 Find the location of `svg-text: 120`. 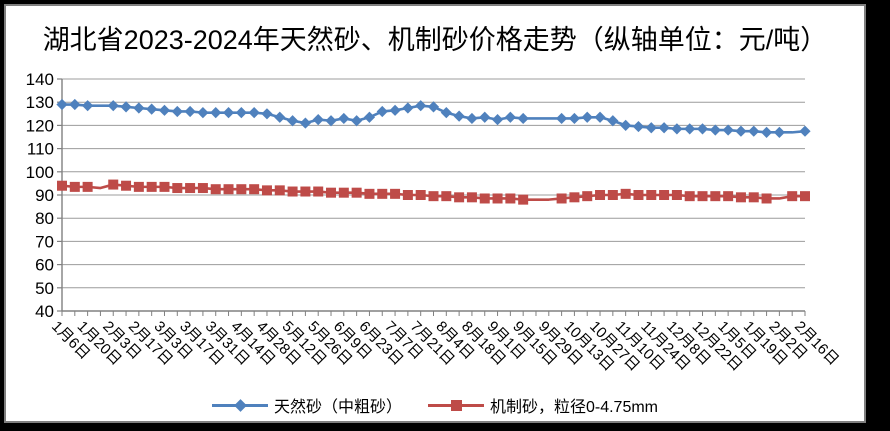

svg-text: 120 is located at coordinates (40, 125).